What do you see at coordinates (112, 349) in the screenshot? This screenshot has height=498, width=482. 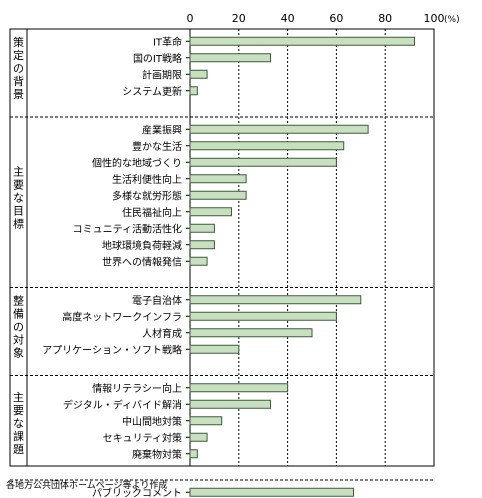 I see `category-label: アプリケーション・ソフト戦略` at bounding box center [112, 349].